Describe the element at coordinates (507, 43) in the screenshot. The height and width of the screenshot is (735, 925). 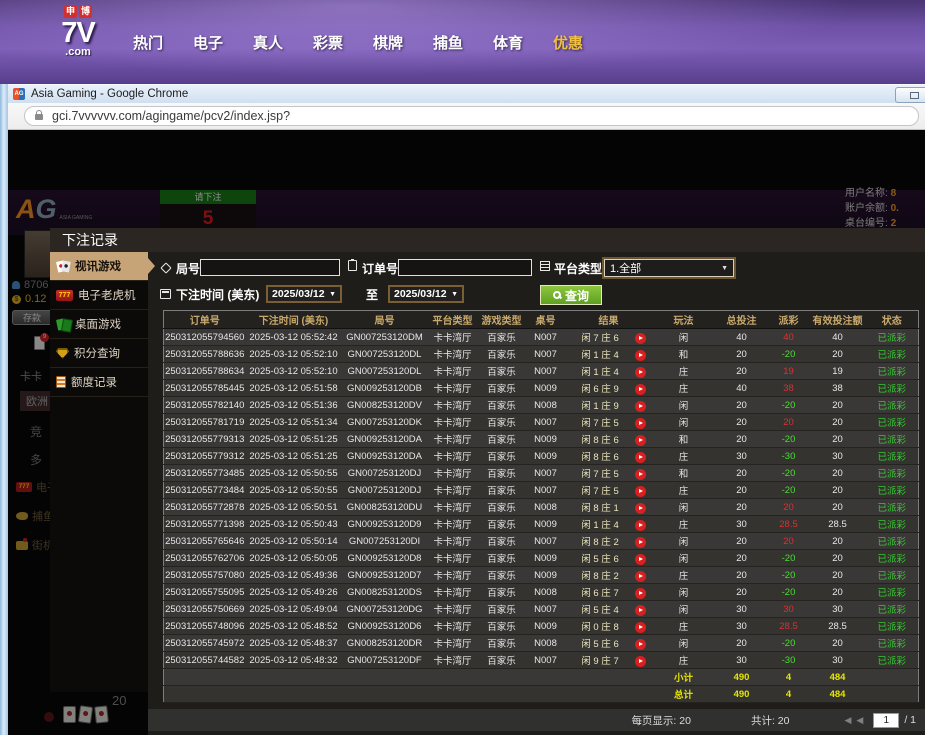
I see `nav-item-7: 体育` at that location.